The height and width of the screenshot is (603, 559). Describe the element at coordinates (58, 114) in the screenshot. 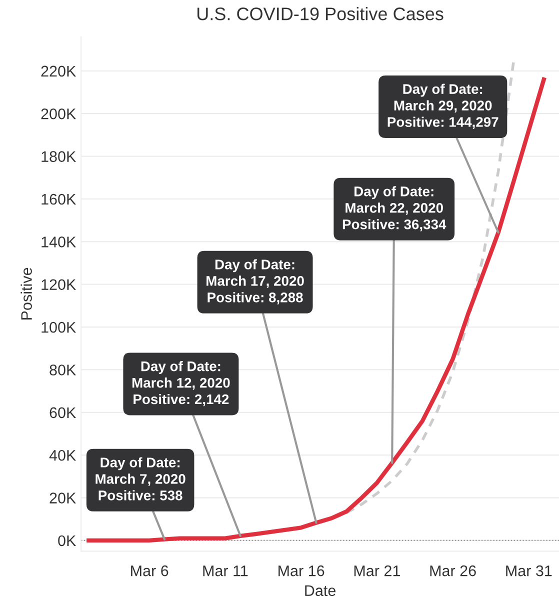

I see `y-tick-label: 200K` at that location.